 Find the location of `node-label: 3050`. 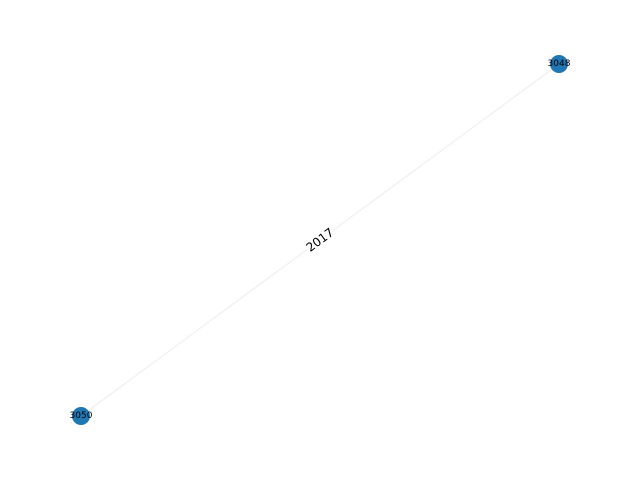

node-label: 3050 is located at coordinates (81, 416).